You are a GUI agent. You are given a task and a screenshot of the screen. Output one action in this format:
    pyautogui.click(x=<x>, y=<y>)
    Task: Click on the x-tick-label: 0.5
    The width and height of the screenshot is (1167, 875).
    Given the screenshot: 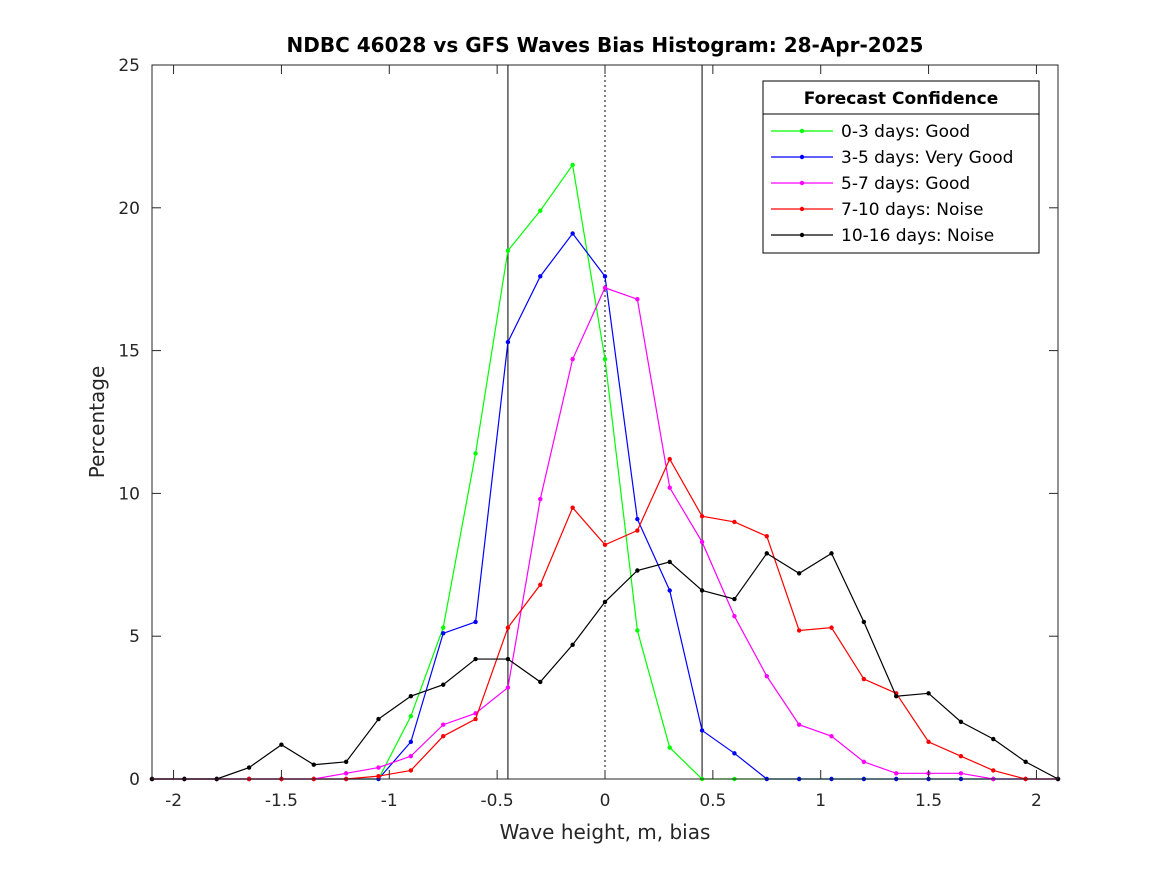 What is the action you would take?
    pyautogui.click(x=712, y=801)
    